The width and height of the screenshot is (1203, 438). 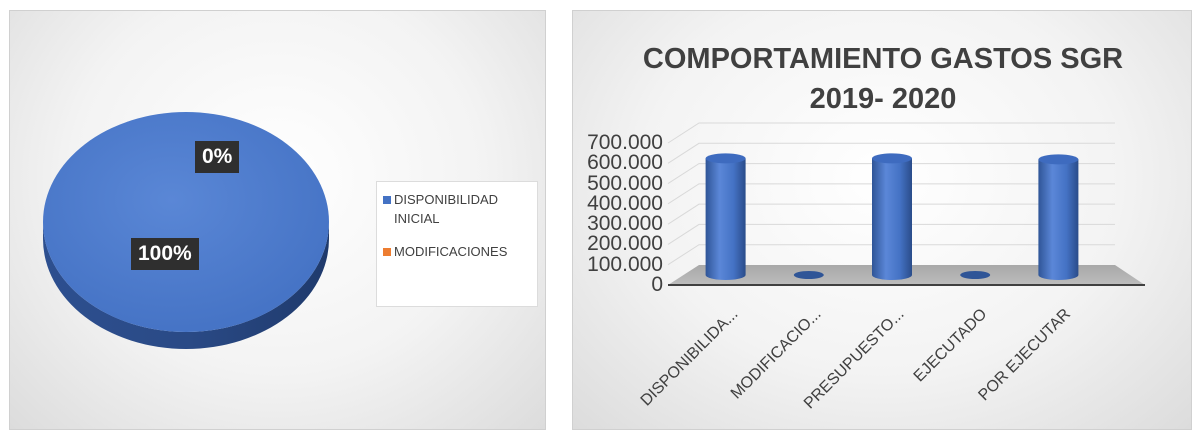 I want to click on y-tick-label: 600.000, so click(x=625, y=163).